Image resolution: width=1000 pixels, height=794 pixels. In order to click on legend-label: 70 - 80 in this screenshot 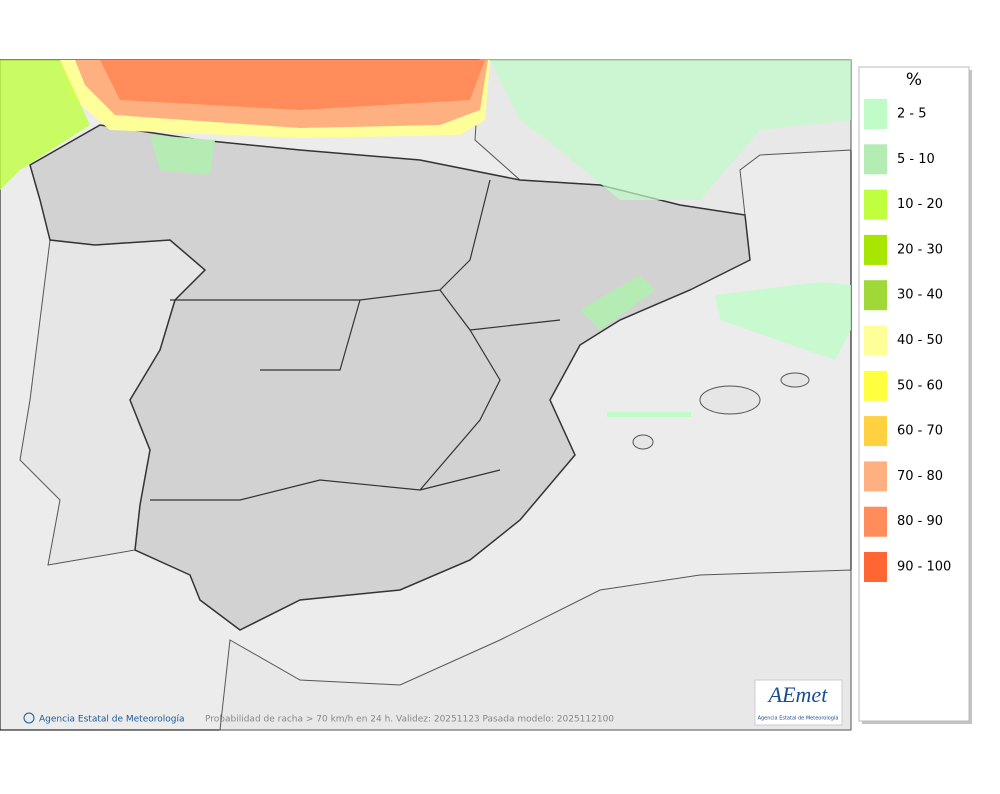, I will do `click(920, 476)`.